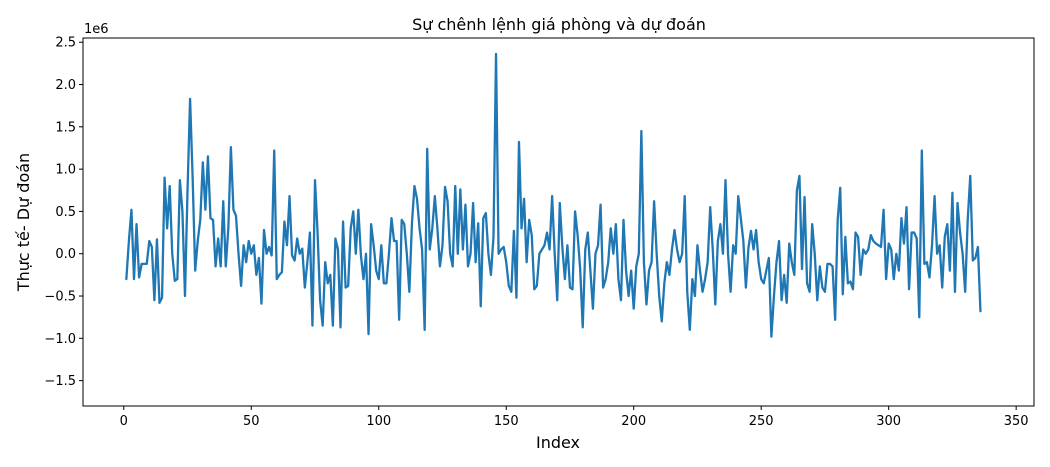 This screenshot has height=467, width=1050. I want to click on x-tick-label: 100, so click(378, 421).